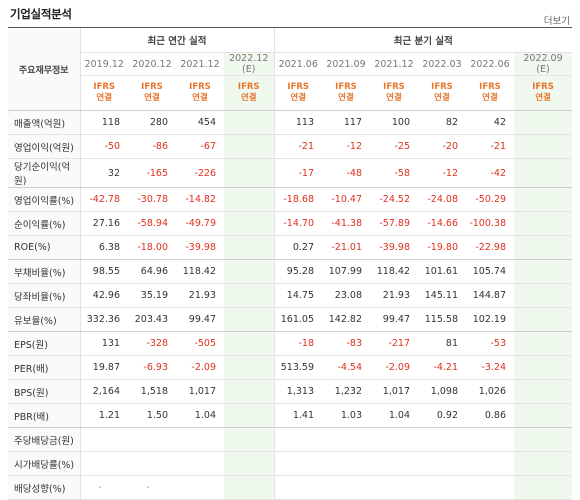  What do you see at coordinates (104, 343) in the screenshot?
I see `value-cell: 131` at bounding box center [104, 343].